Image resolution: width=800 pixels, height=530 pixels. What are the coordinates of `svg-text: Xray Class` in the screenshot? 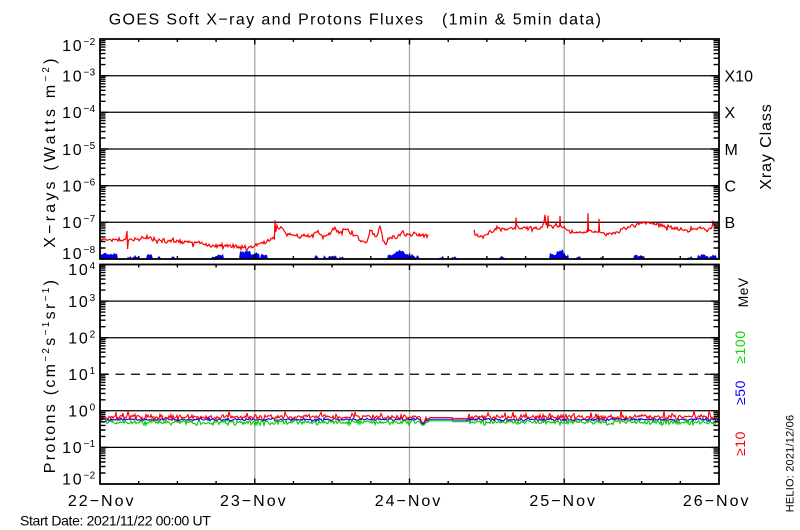 It's located at (766, 146).